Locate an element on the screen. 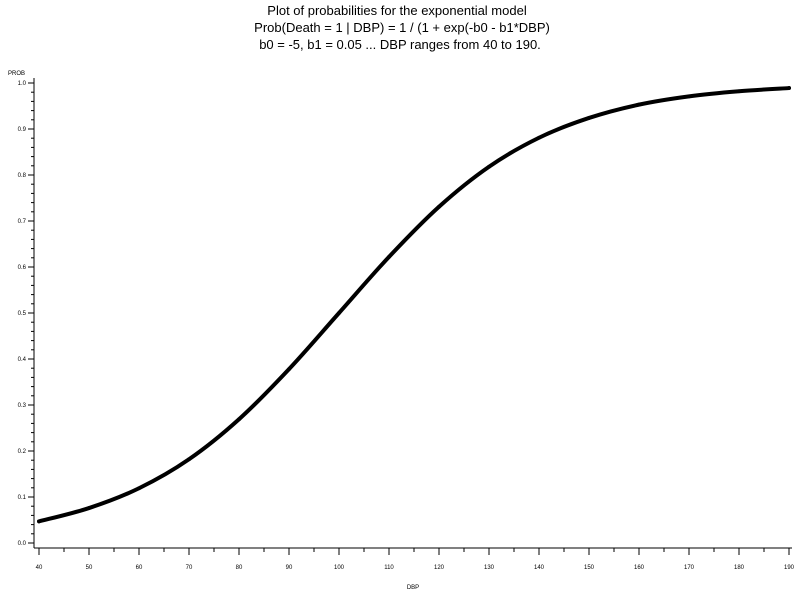  y-tick-label: 1.0 is located at coordinates (22, 84).